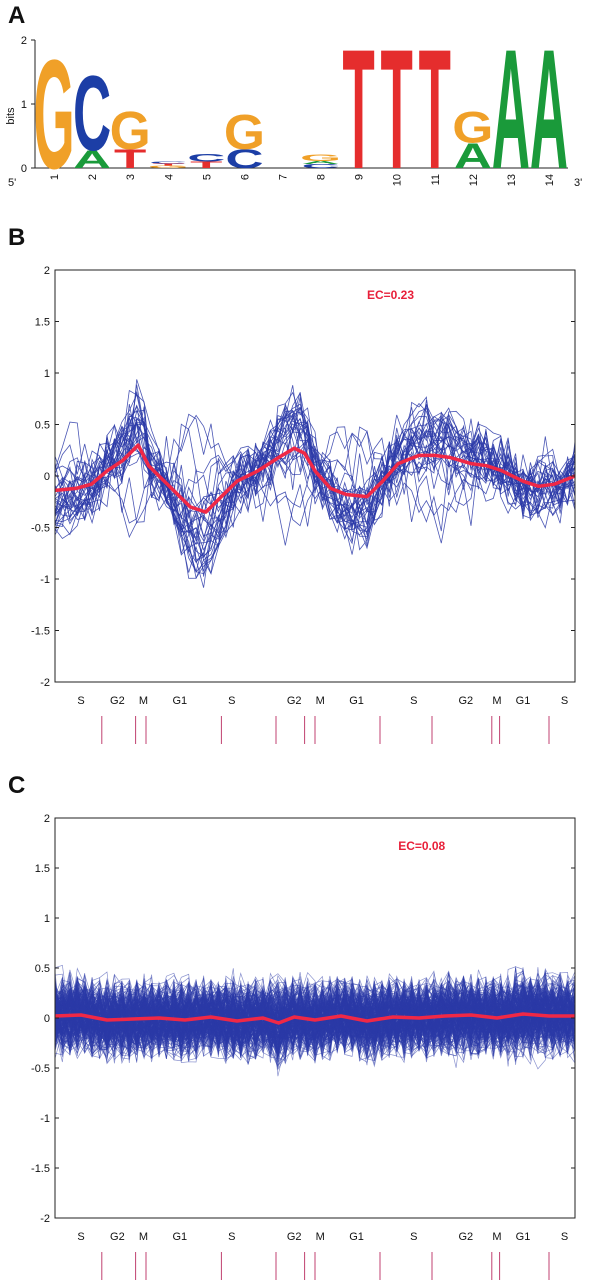 The height and width of the screenshot is (1280, 589). What do you see at coordinates (512, 180) in the screenshot?
I see `position-label: 13` at bounding box center [512, 180].